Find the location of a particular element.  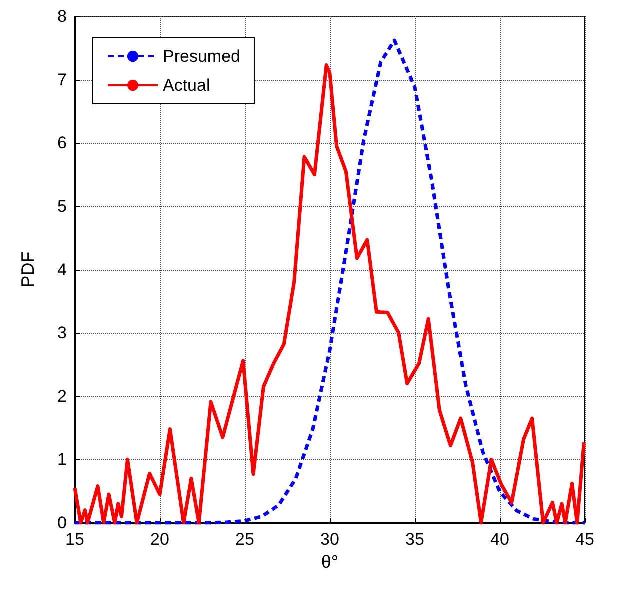

y-tick-label: 7 is located at coordinates (62, 80).